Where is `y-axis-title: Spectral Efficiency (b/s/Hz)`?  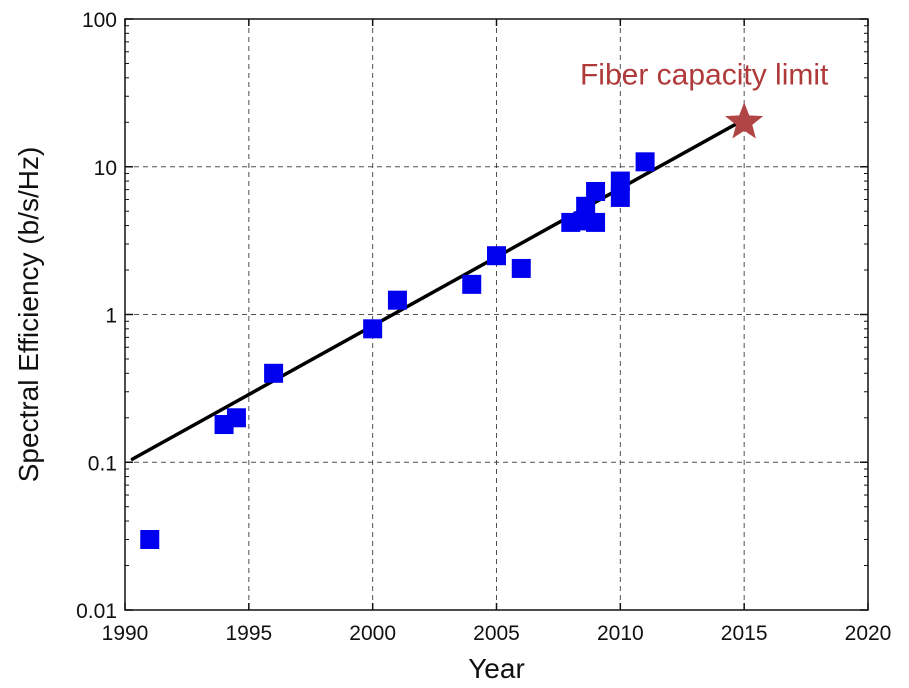
y-axis-title: Spectral Efficiency (b/s/Hz) is located at coordinates (28, 315).